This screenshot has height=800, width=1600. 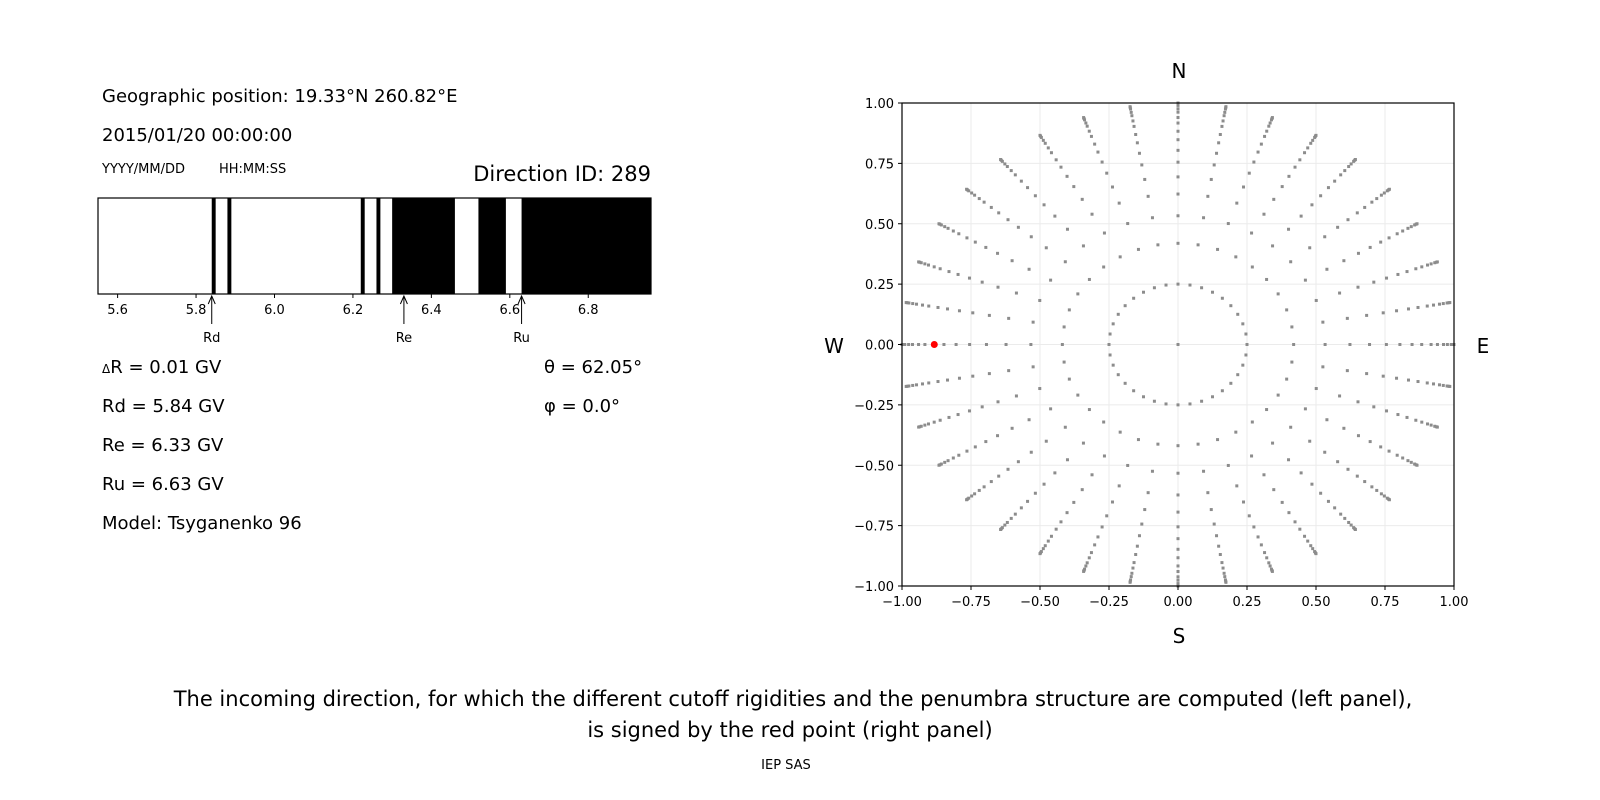 What do you see at coordinates (213, 246) in the screenshot?
I see `forbidden-band` at bounding box center [213, 246].